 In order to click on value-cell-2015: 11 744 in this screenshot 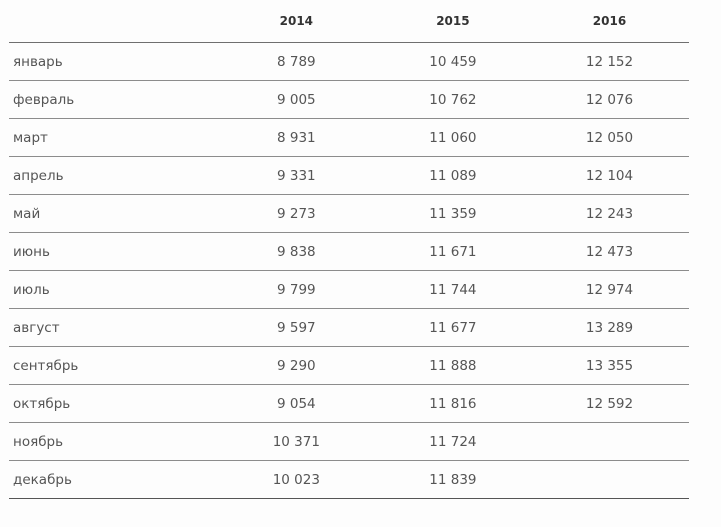, I will do `click(453, 289)`.